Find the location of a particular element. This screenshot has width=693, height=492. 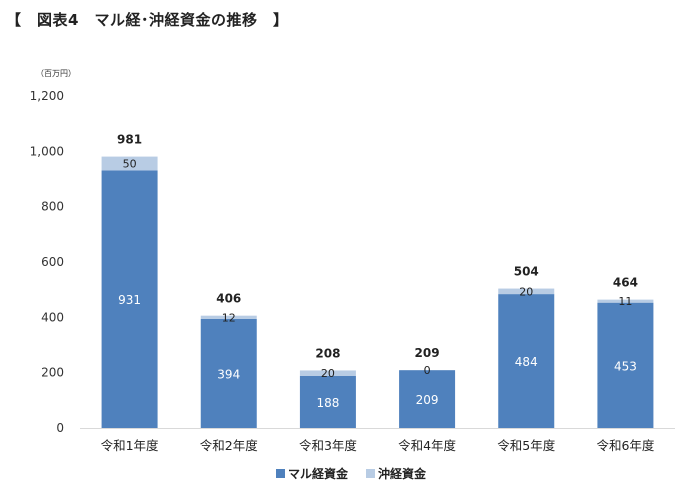

data-label-マル経資金: 209 is located at coordinates (427, 400).